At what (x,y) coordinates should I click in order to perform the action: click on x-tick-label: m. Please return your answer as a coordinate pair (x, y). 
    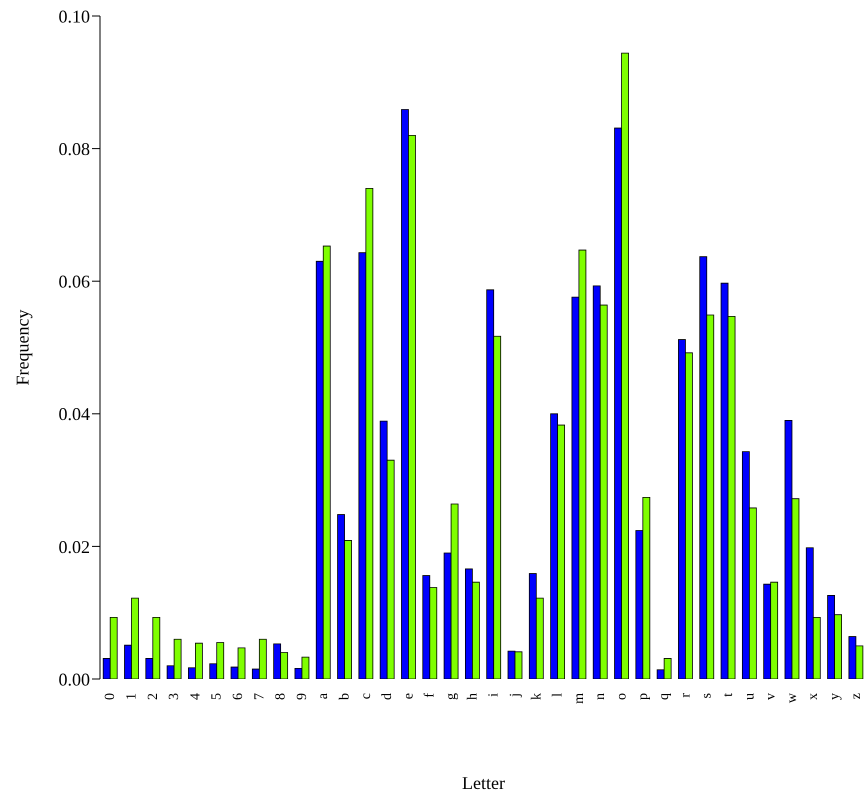
    Looking at the image, I should click on (579, 698).